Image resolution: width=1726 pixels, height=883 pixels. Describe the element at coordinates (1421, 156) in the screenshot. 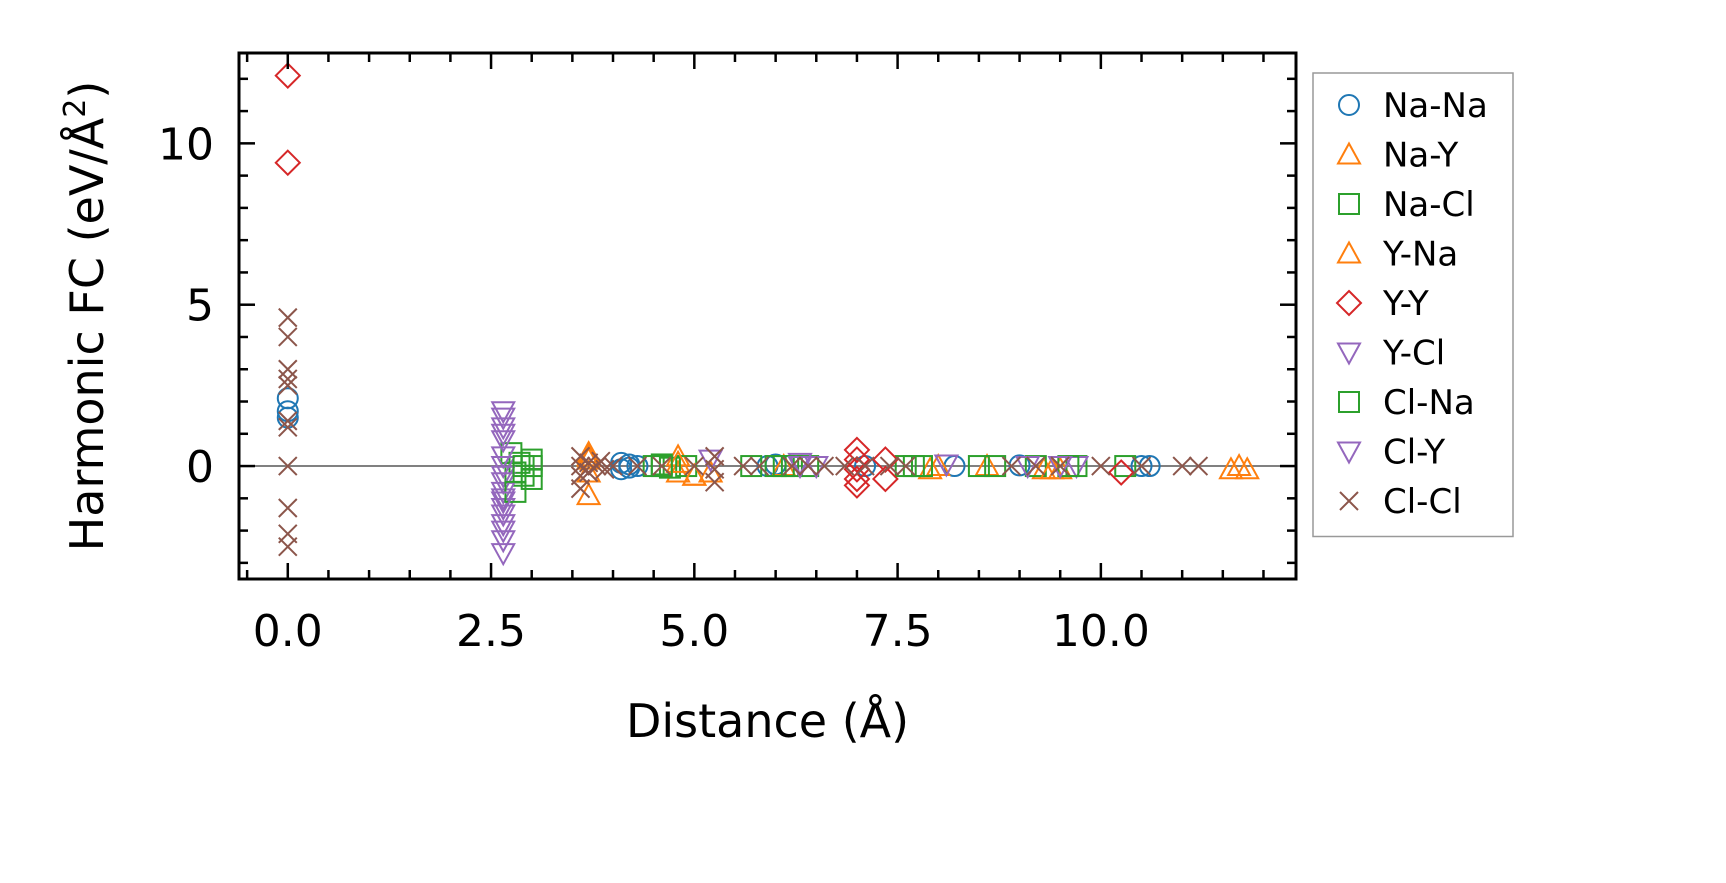

I see `legend-label: Na-Y` at that location.